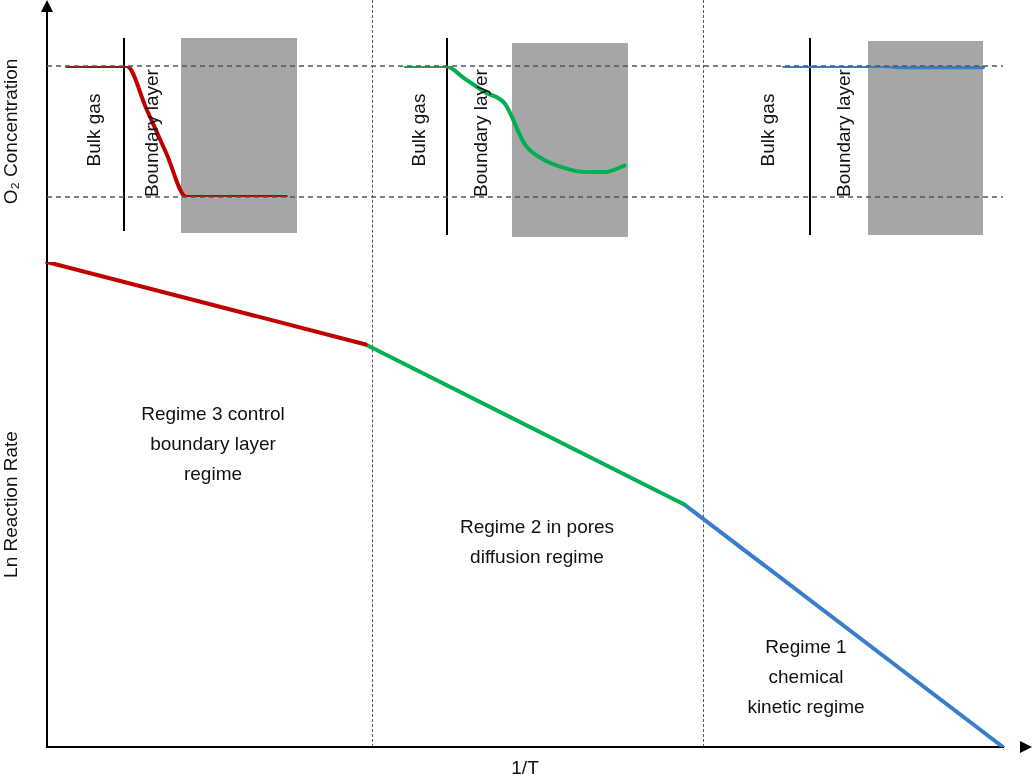 This screenshot has width=1033, height=784. What do you see at coordinates (537, 542) in the screenshot?
I see `annotation: Regime 2 in pores diffusion regime` at bounding box center [537, 542].